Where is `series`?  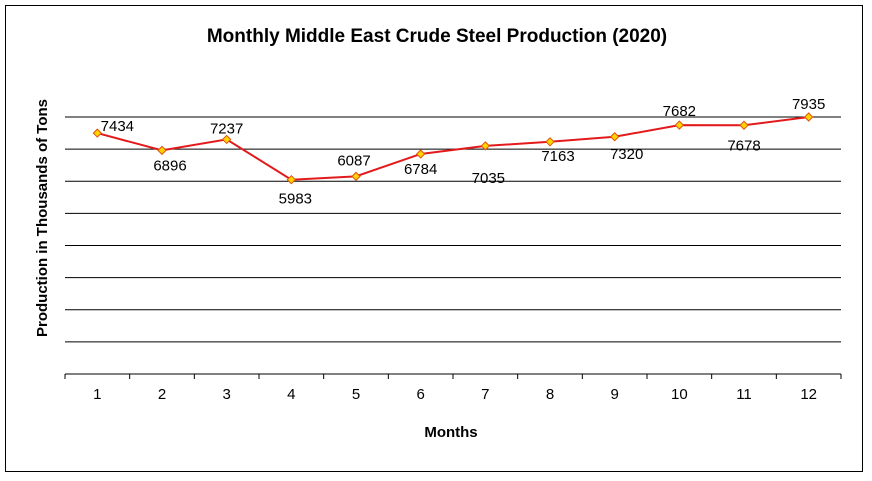
series is located at coordinates (453, 148).